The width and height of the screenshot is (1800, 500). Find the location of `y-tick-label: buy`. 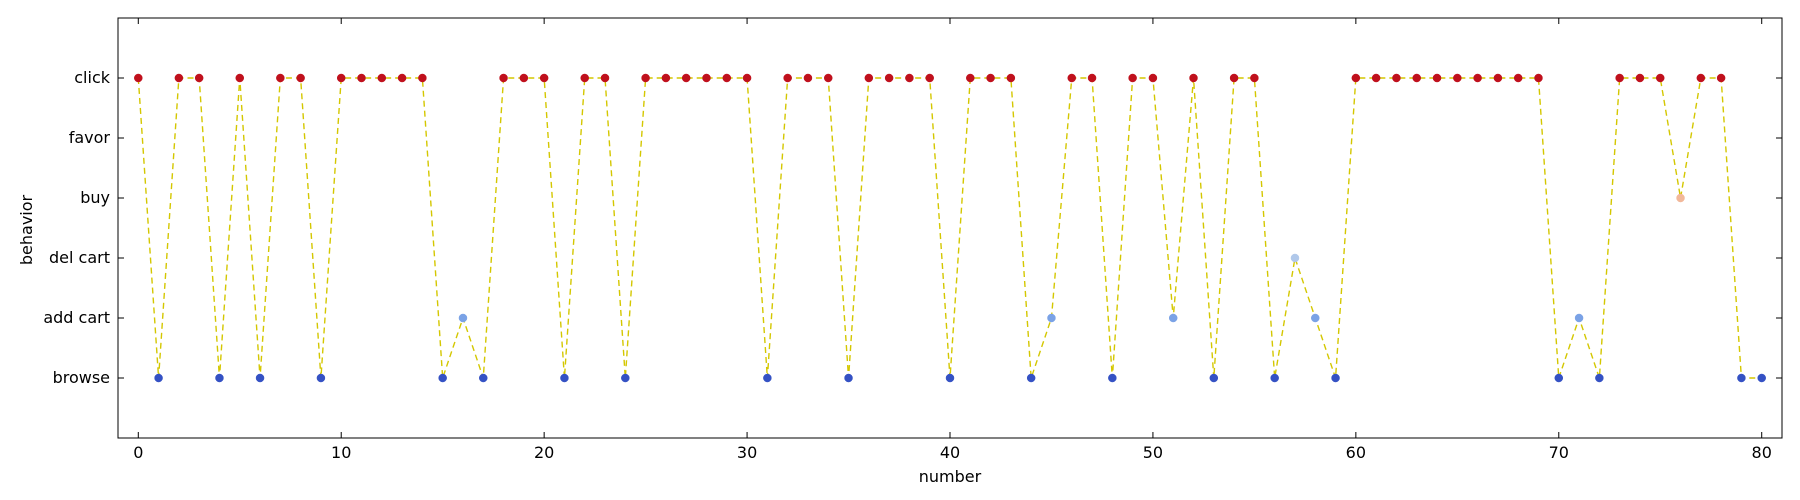

y-tick-label: buy is located at coordinates (95, 197).